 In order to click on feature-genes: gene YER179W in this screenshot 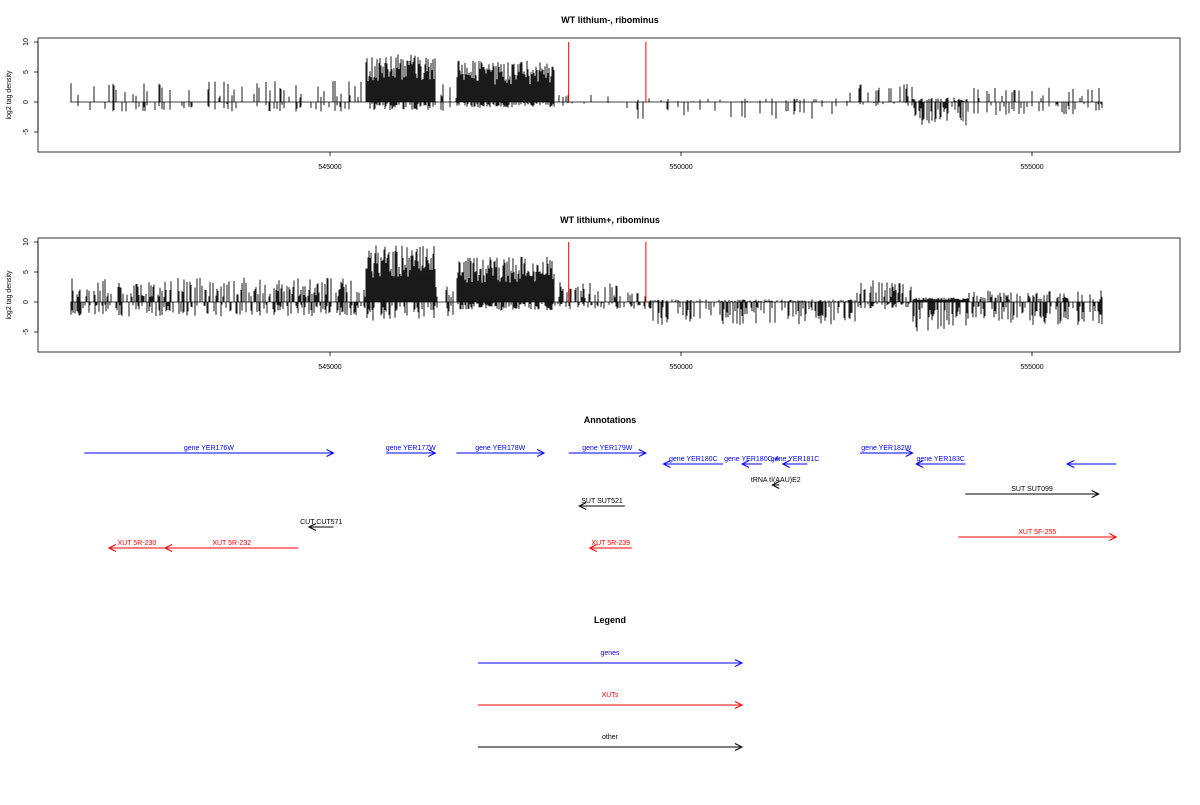, I will do `click(608, 451)`.